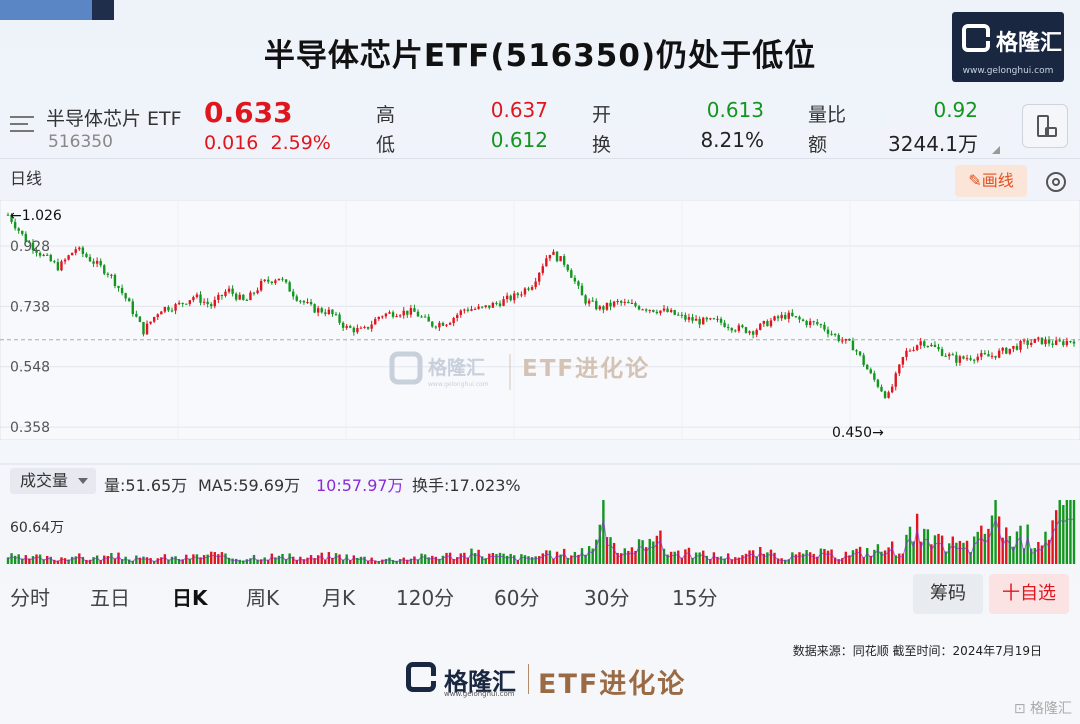 This screenshot has height=724, width=1080. What do you see at coordinates (110, 598) in the screenshot?
I see `tab-1: 五日` at bounding box center [110, 598].